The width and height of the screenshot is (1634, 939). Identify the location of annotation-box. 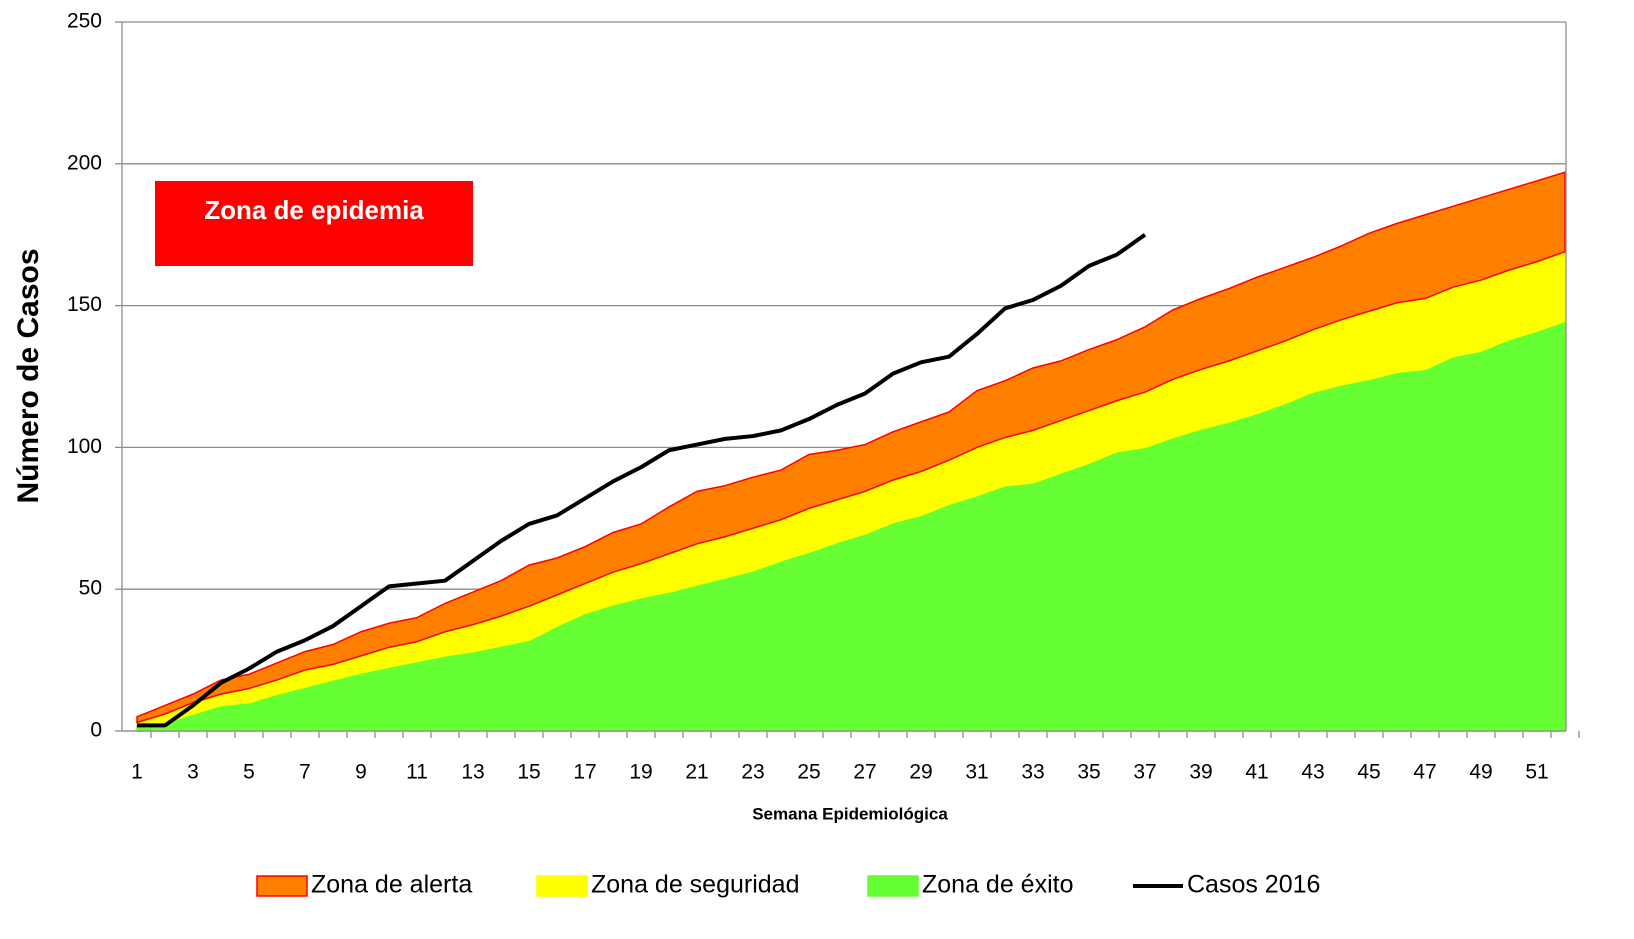
(314, 223).